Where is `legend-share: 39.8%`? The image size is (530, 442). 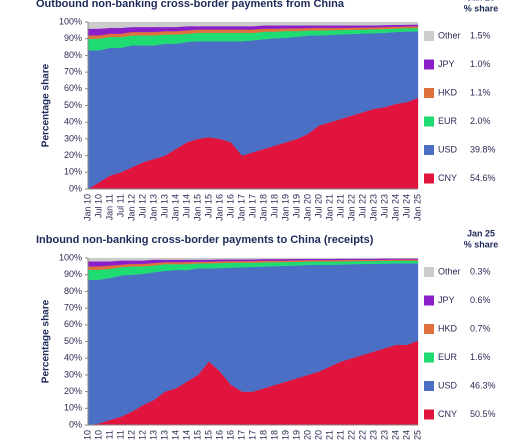
legend-share: 39.8% is located at coordinates (483, 149).